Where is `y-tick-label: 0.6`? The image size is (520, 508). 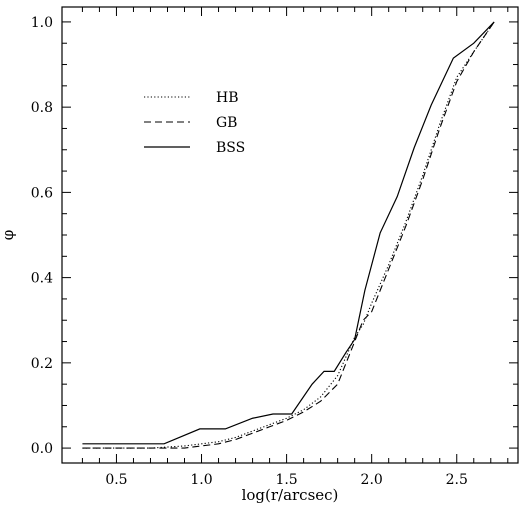 y-tick-label: 0.6 is located at coordinates (42, 193).